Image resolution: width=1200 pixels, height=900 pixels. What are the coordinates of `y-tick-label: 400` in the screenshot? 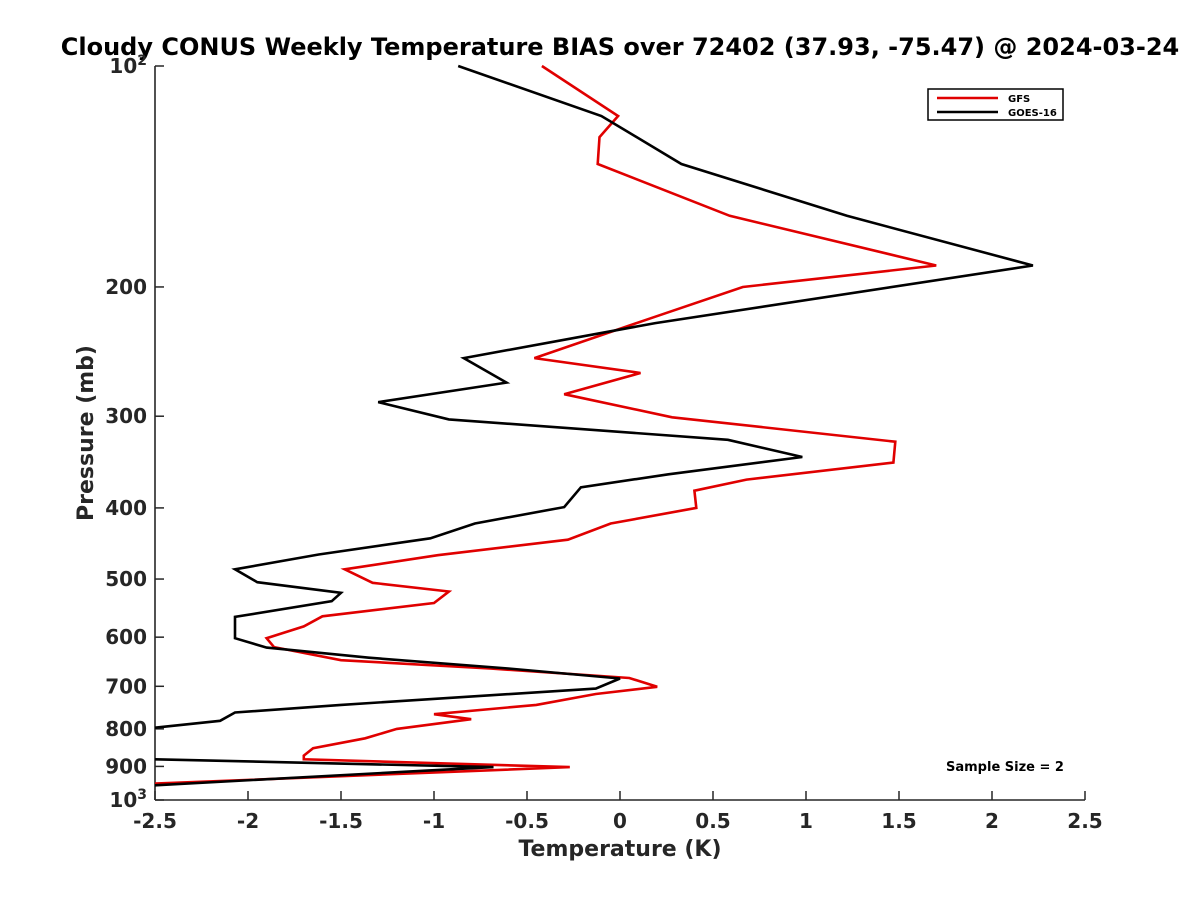 It's located at (126, 508).